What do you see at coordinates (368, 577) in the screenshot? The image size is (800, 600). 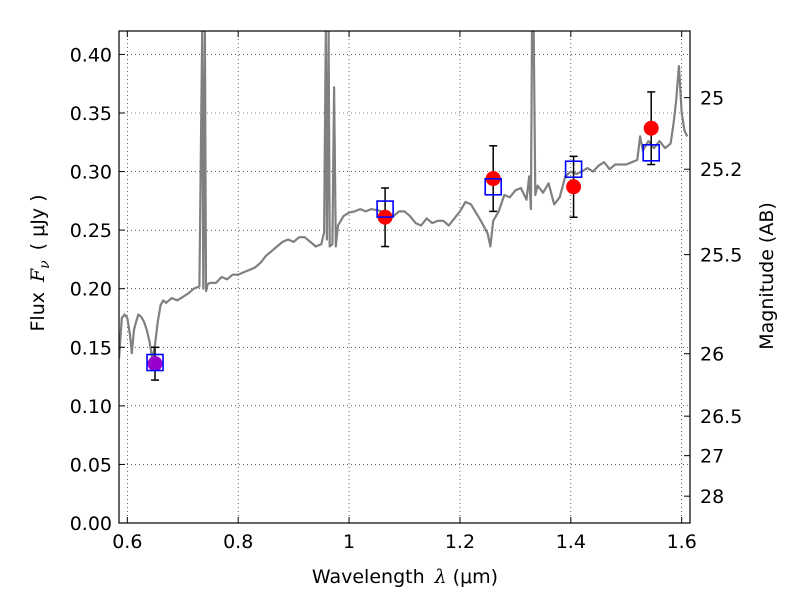 I see `x-axis-label-text: Wavelength` at bounding box center [368, 577].